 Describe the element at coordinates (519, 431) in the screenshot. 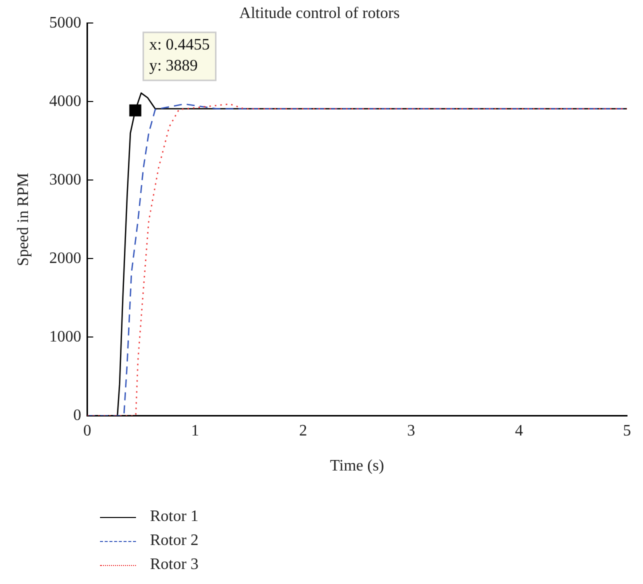

I see `x-tick-label: 4` at that location.